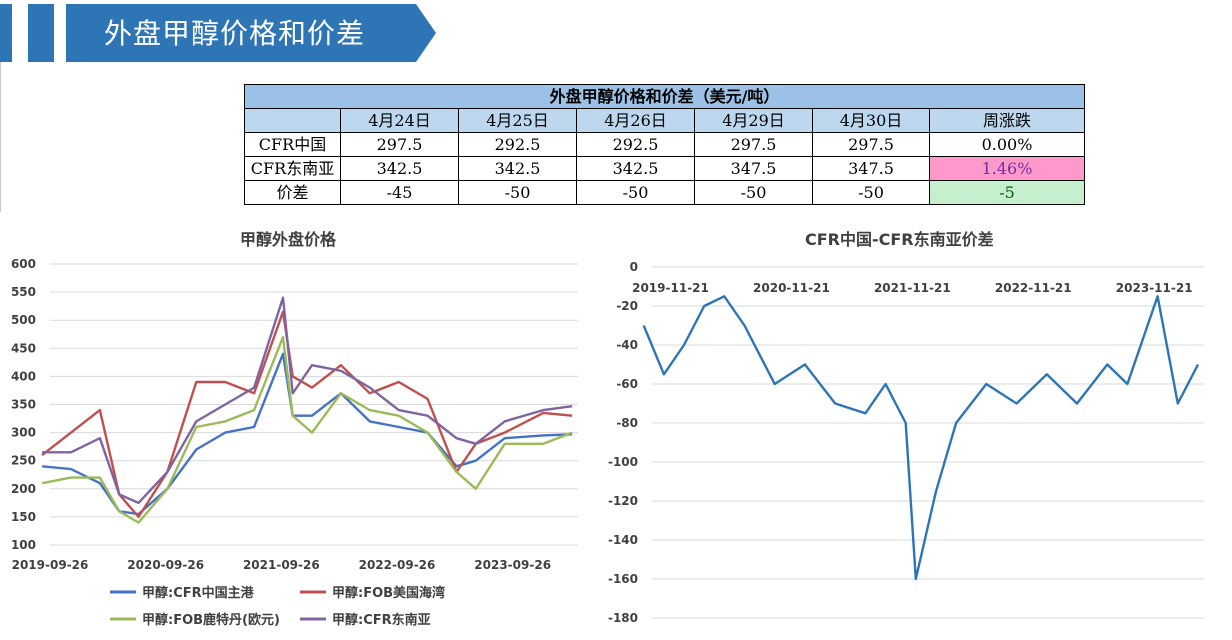 This screenshot has height=640, width=1232. What do you see at coordinates (623, 579) in the screenshot?
I see `y-tick-label: -160` at bounding box center [623, 579].